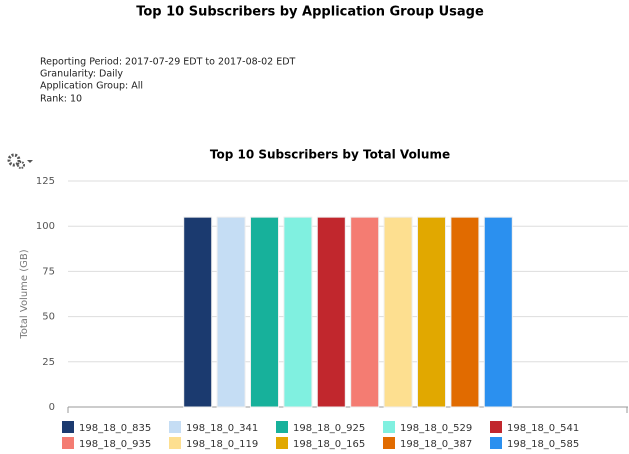 This screenshot has width=629, height=454. I want to click on detail: Granularity: Daily, so click(81, 74).